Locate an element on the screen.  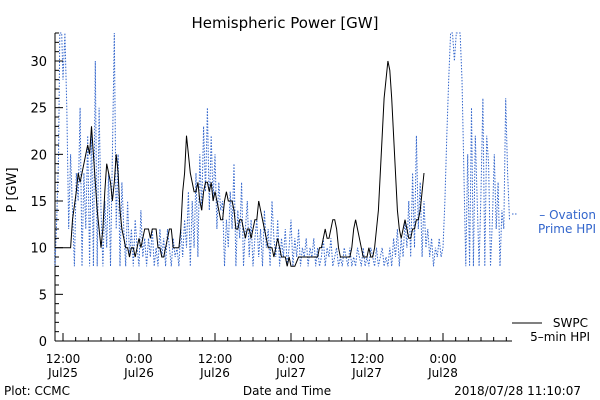
legend-swpc-label-line1: SWPC is located at coordinates (570, 323).